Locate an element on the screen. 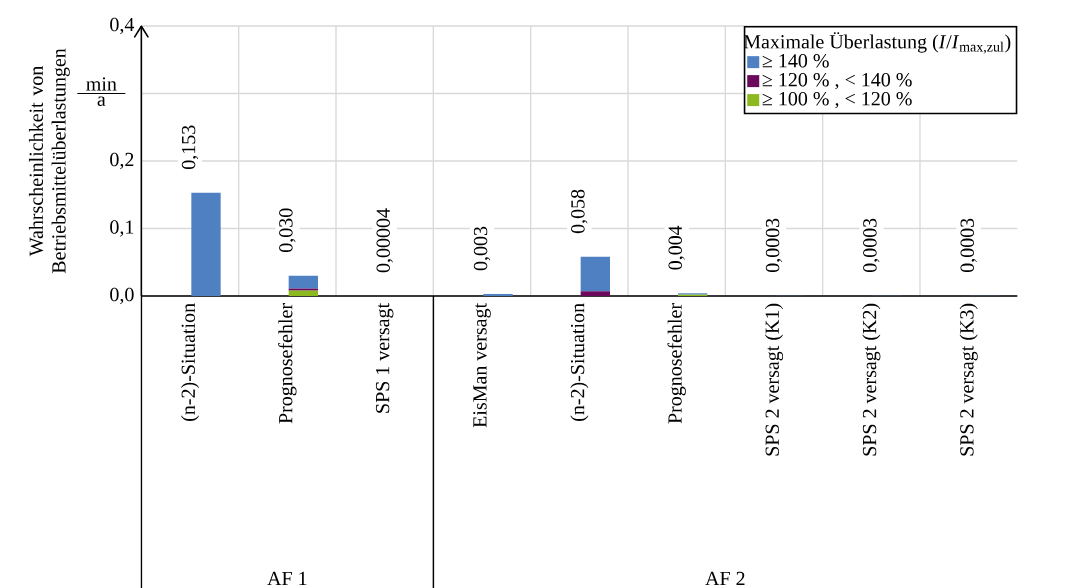 The height and width of the screenshot is (588, 1076). legend-title: Maximale Überlastung (I/I$_{max,zul}$) is located at coordinates (877, 43).